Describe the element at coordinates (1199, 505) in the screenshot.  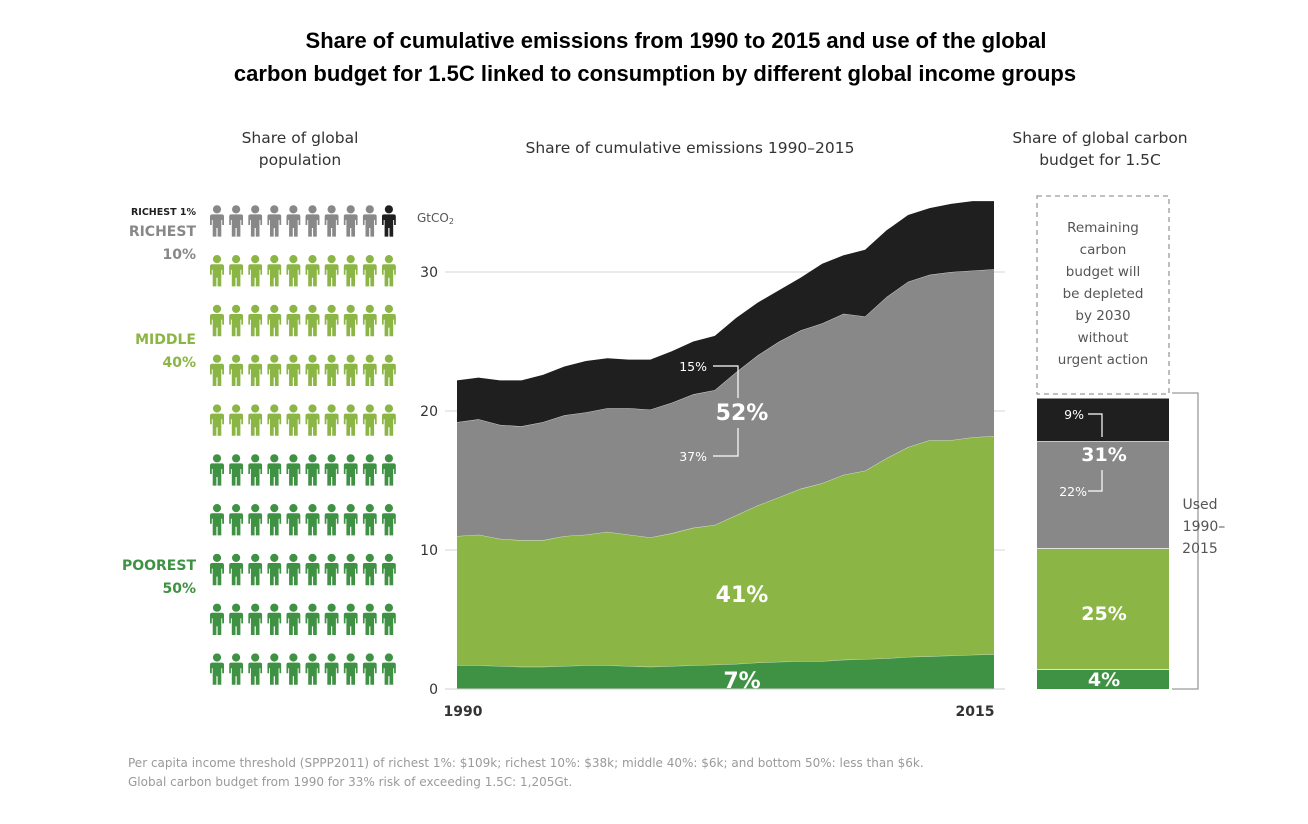
I see `used-line-1: Used` at that location.